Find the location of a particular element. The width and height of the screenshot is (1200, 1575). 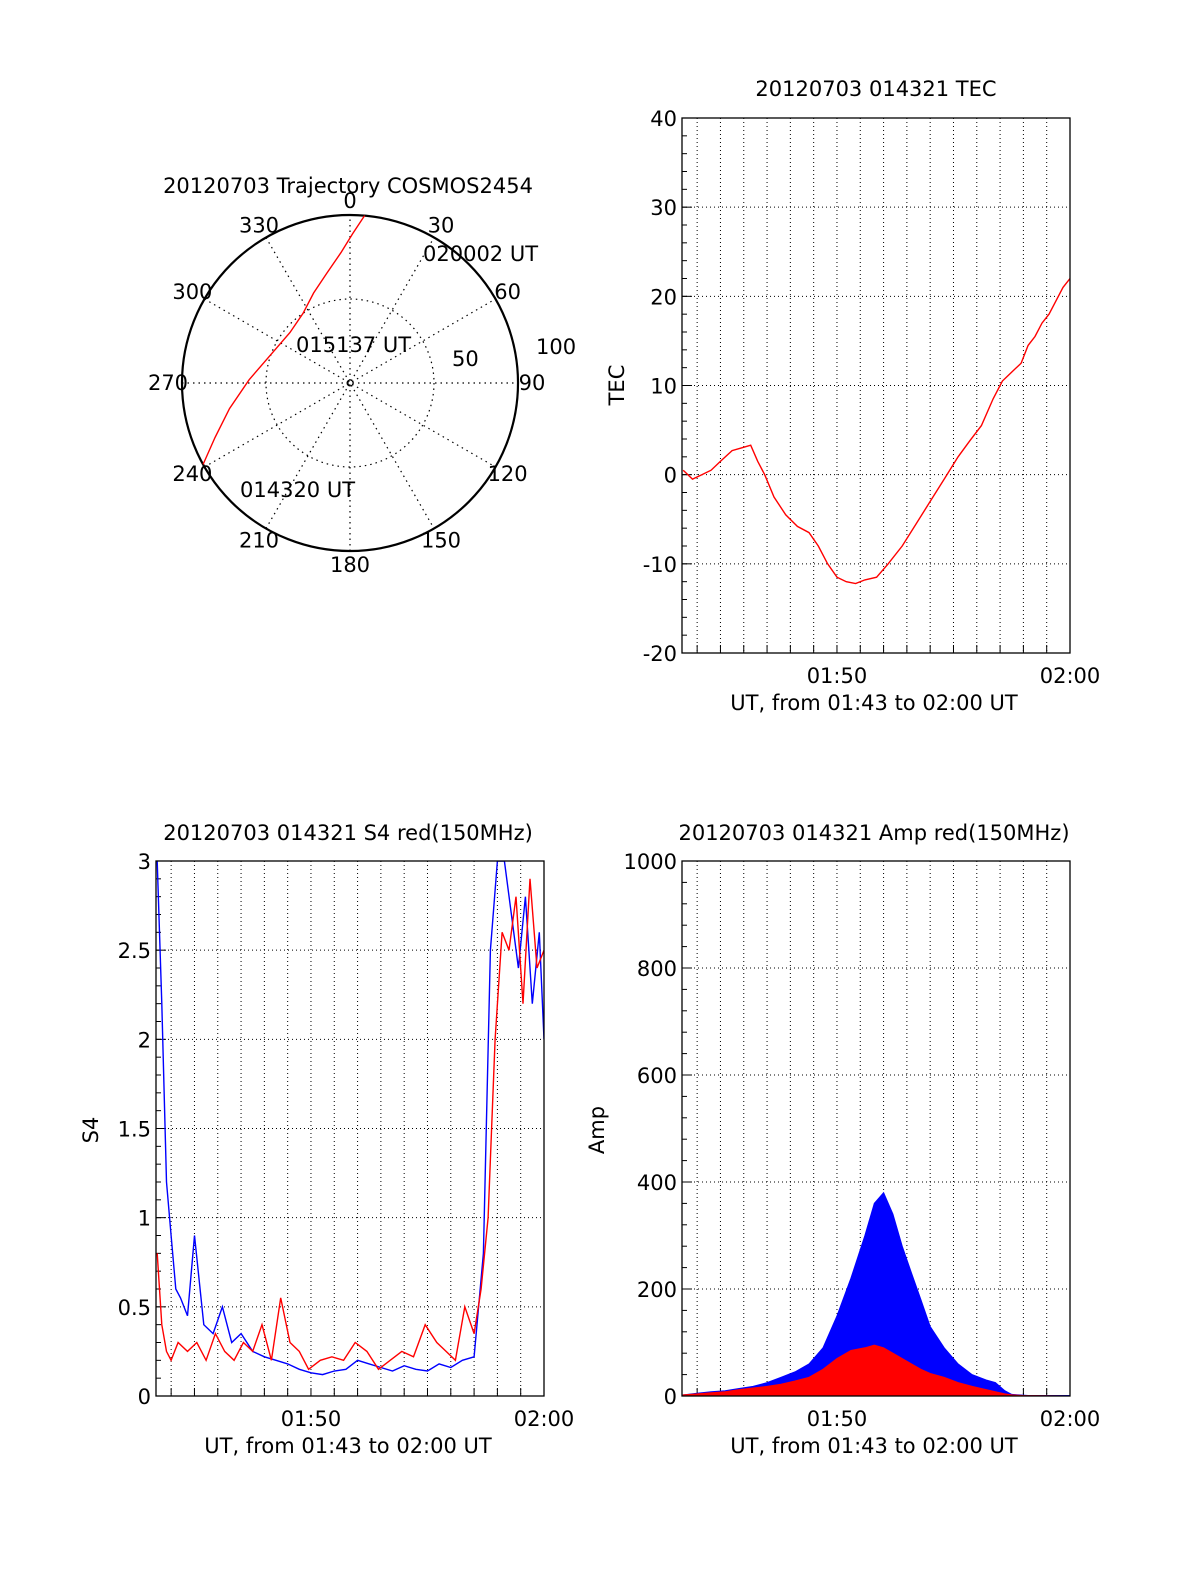

s4-ylabel: S4 is located at coordinates (91, 1130).